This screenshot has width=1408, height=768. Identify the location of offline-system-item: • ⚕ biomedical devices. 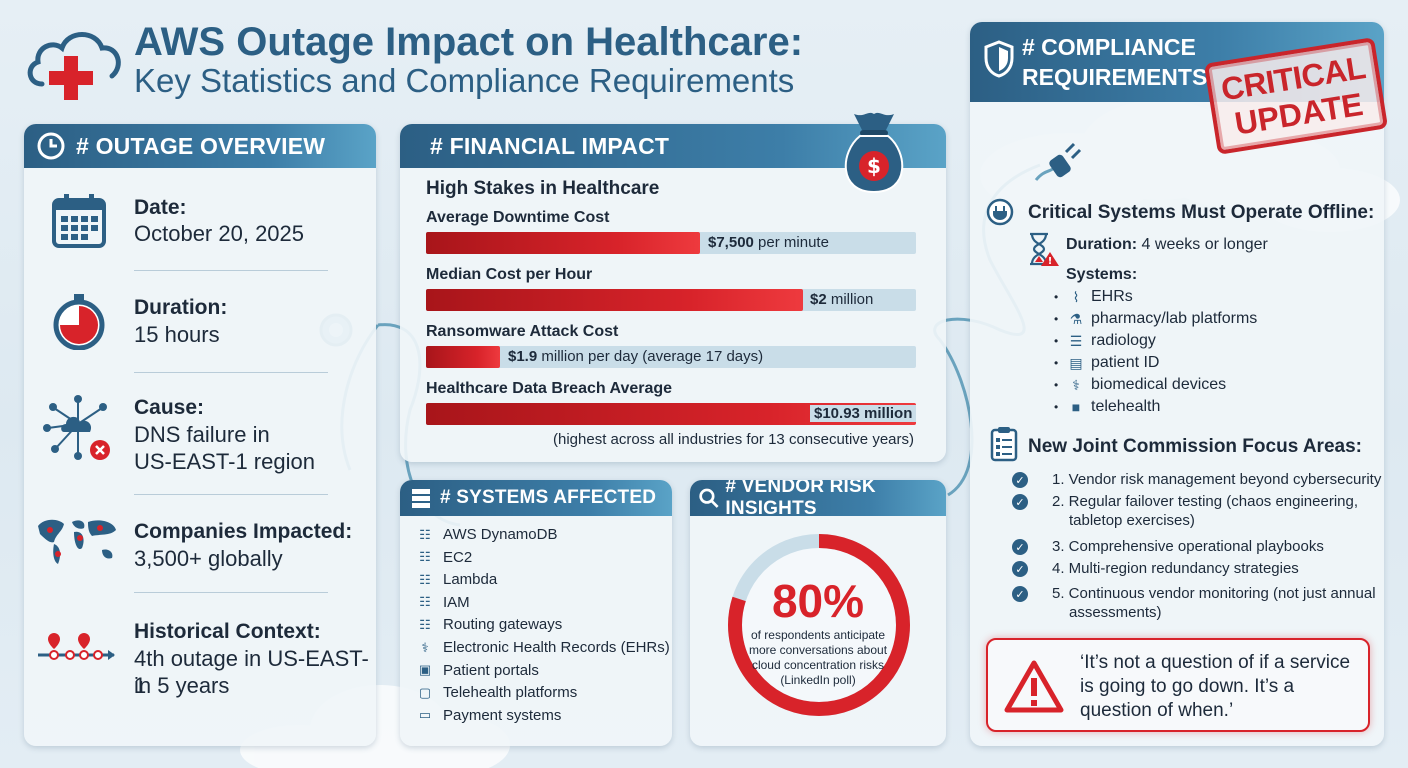
(1140, 385).